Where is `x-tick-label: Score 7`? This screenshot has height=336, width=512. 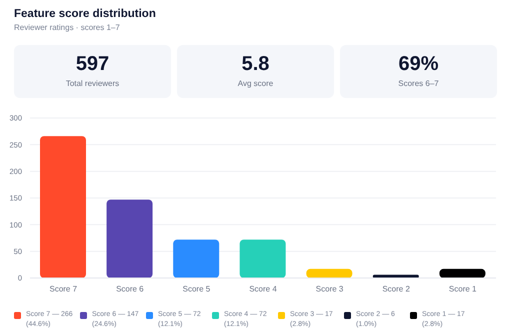
x-tick-label: Score 7 is located at coordinates (63, 289).